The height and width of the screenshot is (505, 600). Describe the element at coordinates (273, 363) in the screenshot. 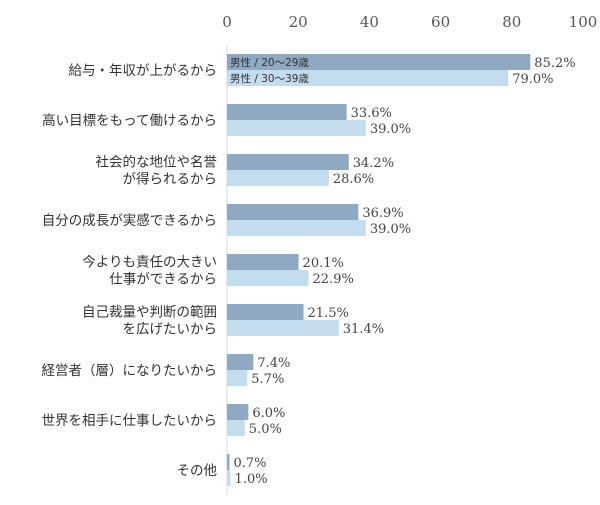

I see `value-label: 7.4%` at that location.